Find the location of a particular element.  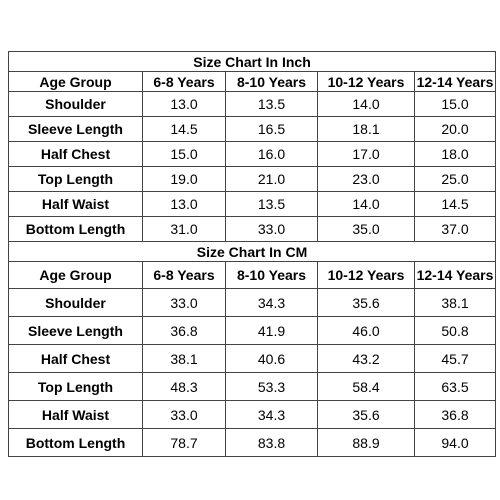

table-row: Half Chest 15.0 16.0 17.0 18.0 is located at coordinates (252, 154).